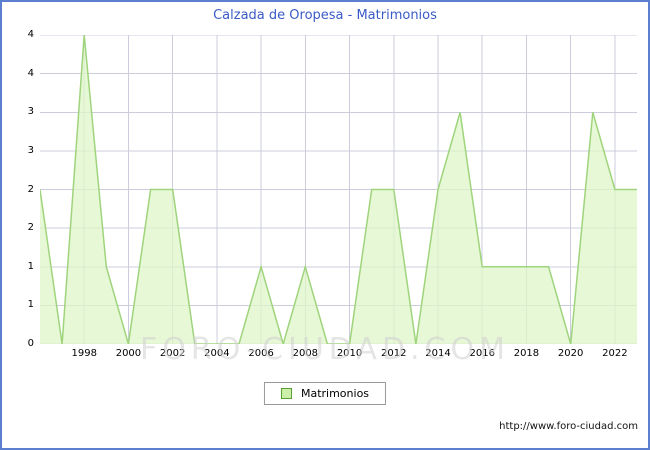 The image size is (650, 450). Describe the element at coordinates (84, 353) in the screenshot. I see `x-axis-label: 1998` at that location.